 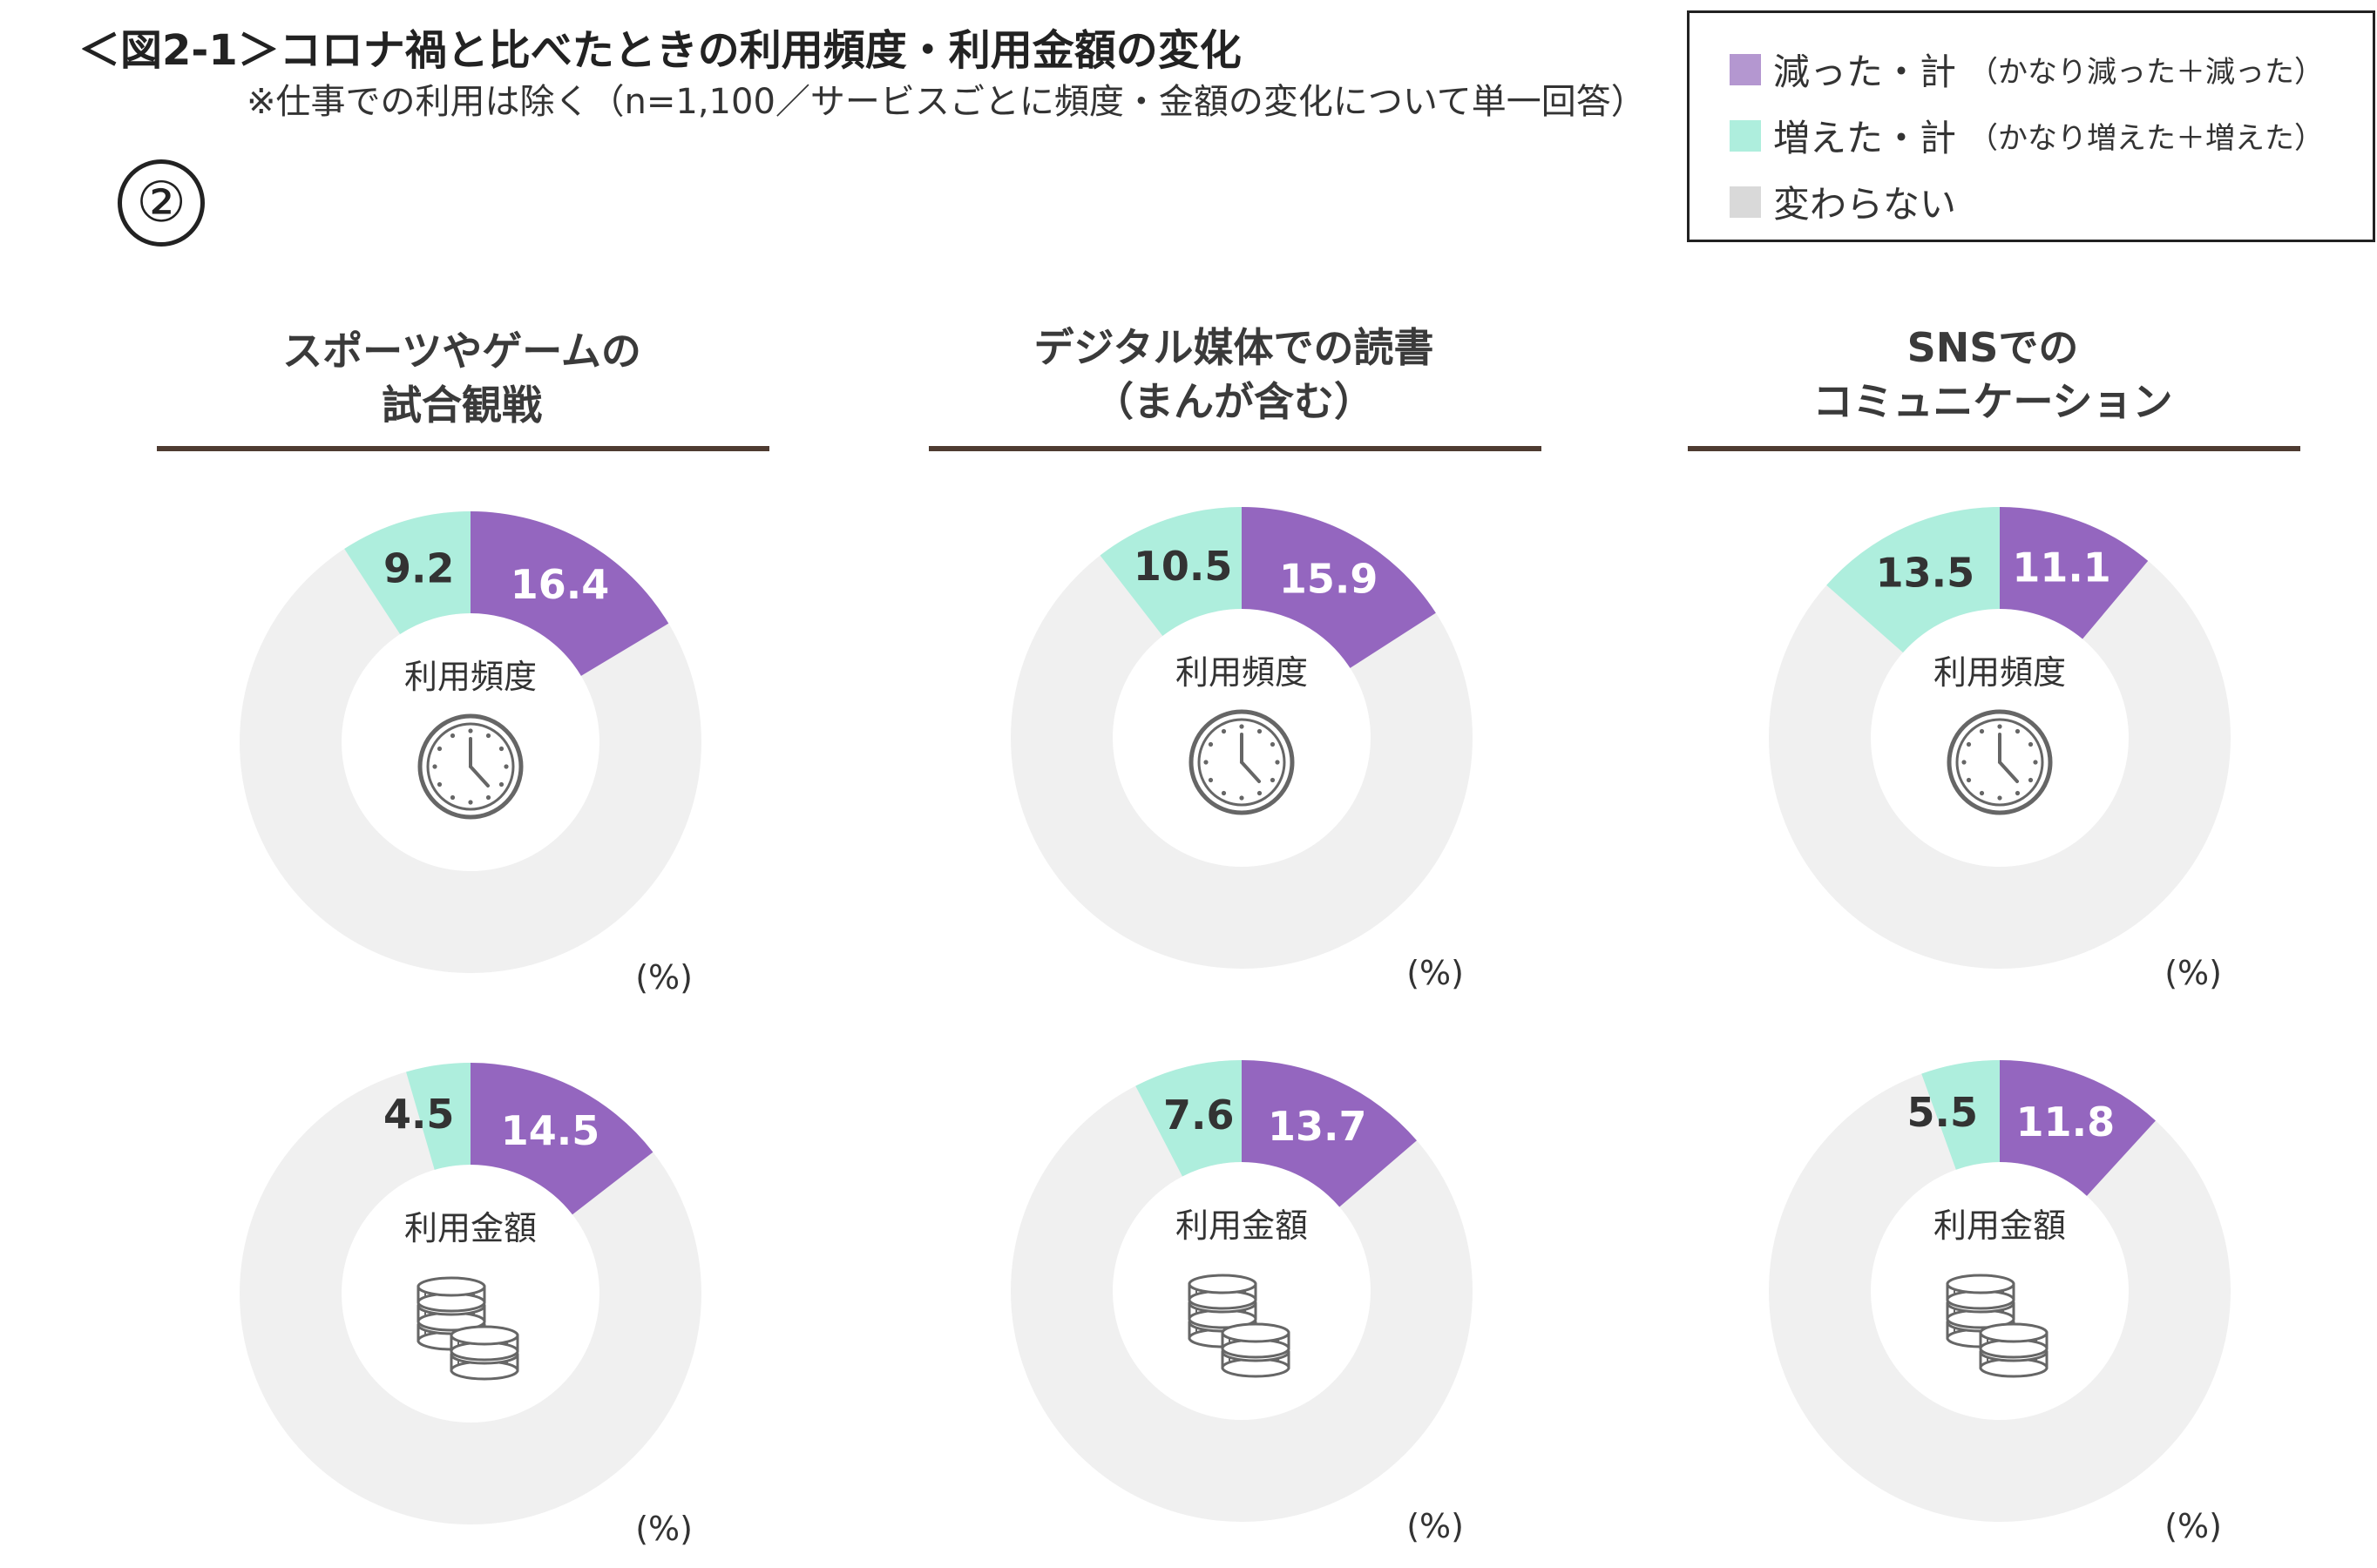 What do you see at coordinates (462, 405) in the screenshot?
I see `column-title-line: 試合観戦` at bounding box center [462, 405].